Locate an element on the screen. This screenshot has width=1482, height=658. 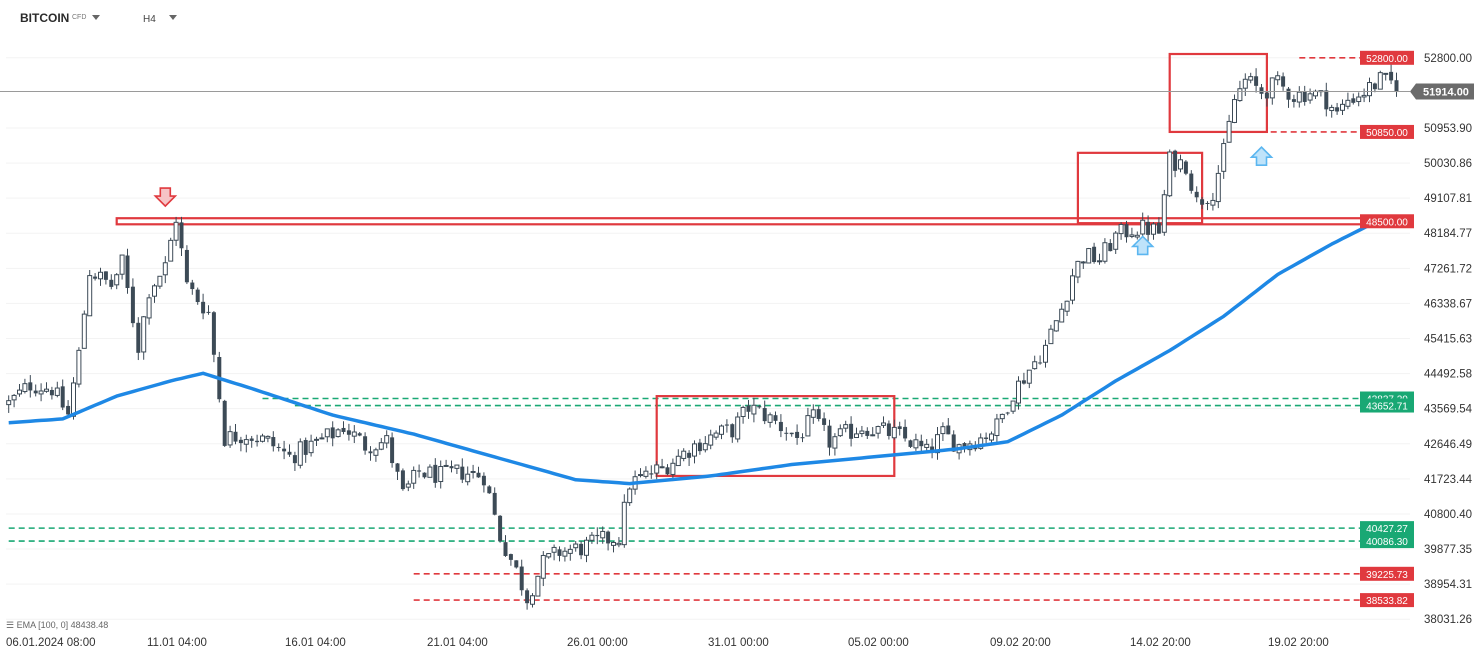
resistance-band is located at coordinates (763, 221).